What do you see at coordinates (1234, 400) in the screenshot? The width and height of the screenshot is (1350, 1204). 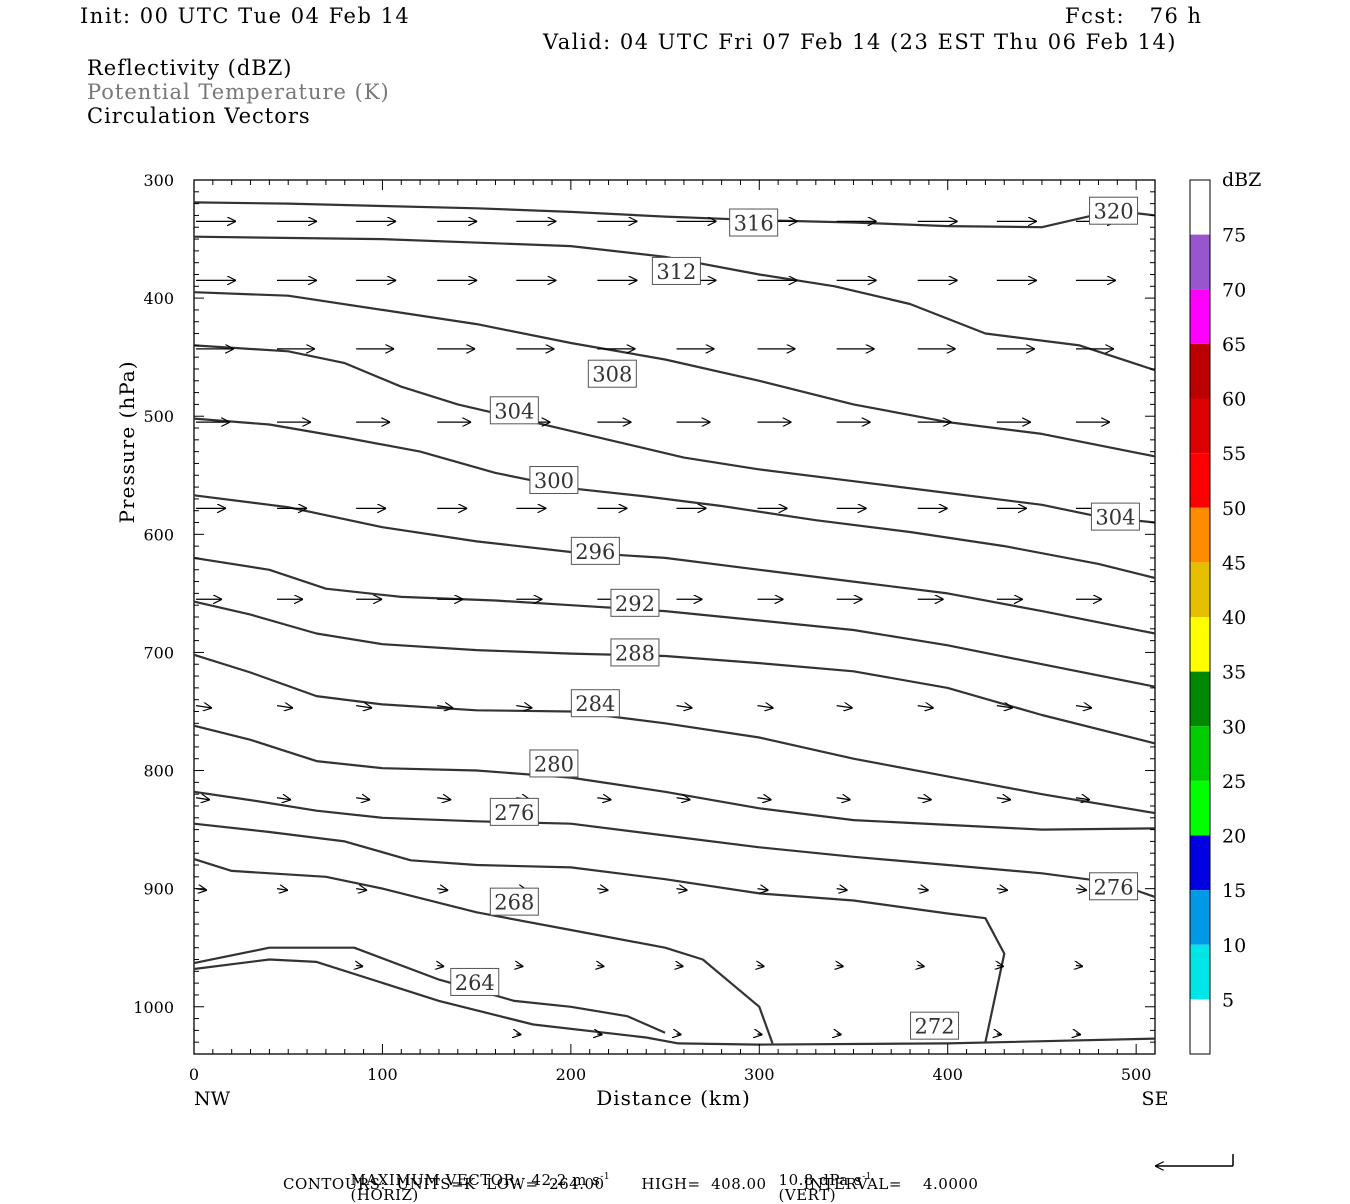 I see `colorbar-tick-label: 60` at bounding box center [1234, 400].